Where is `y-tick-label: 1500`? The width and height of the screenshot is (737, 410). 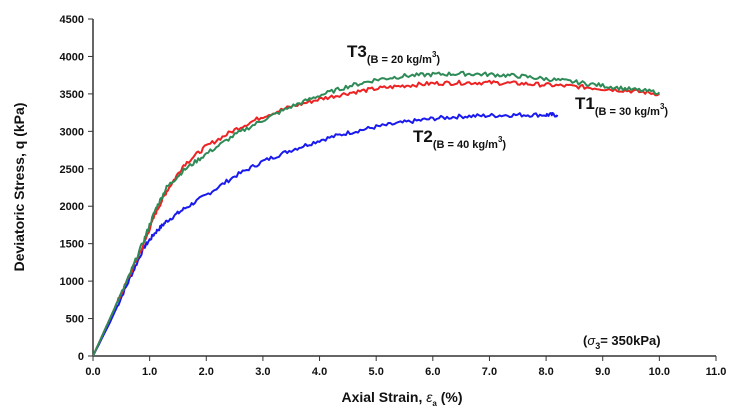 y-tick-label: 1500 is located at coordinates (72, 245).